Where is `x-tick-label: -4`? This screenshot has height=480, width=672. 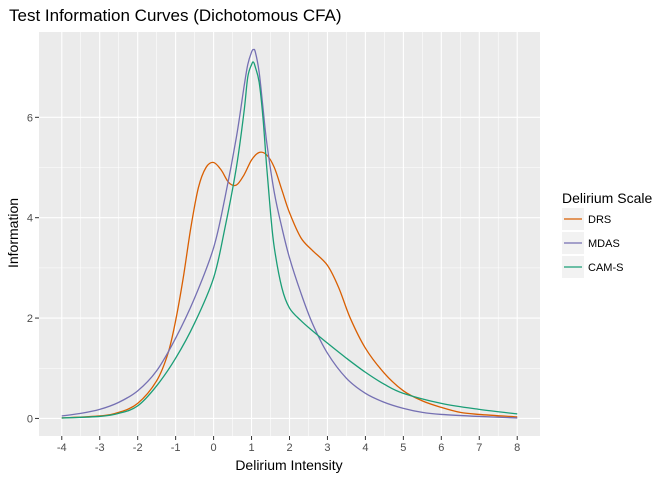
x-tick-label: -4 is located at coordinates (62, 448).